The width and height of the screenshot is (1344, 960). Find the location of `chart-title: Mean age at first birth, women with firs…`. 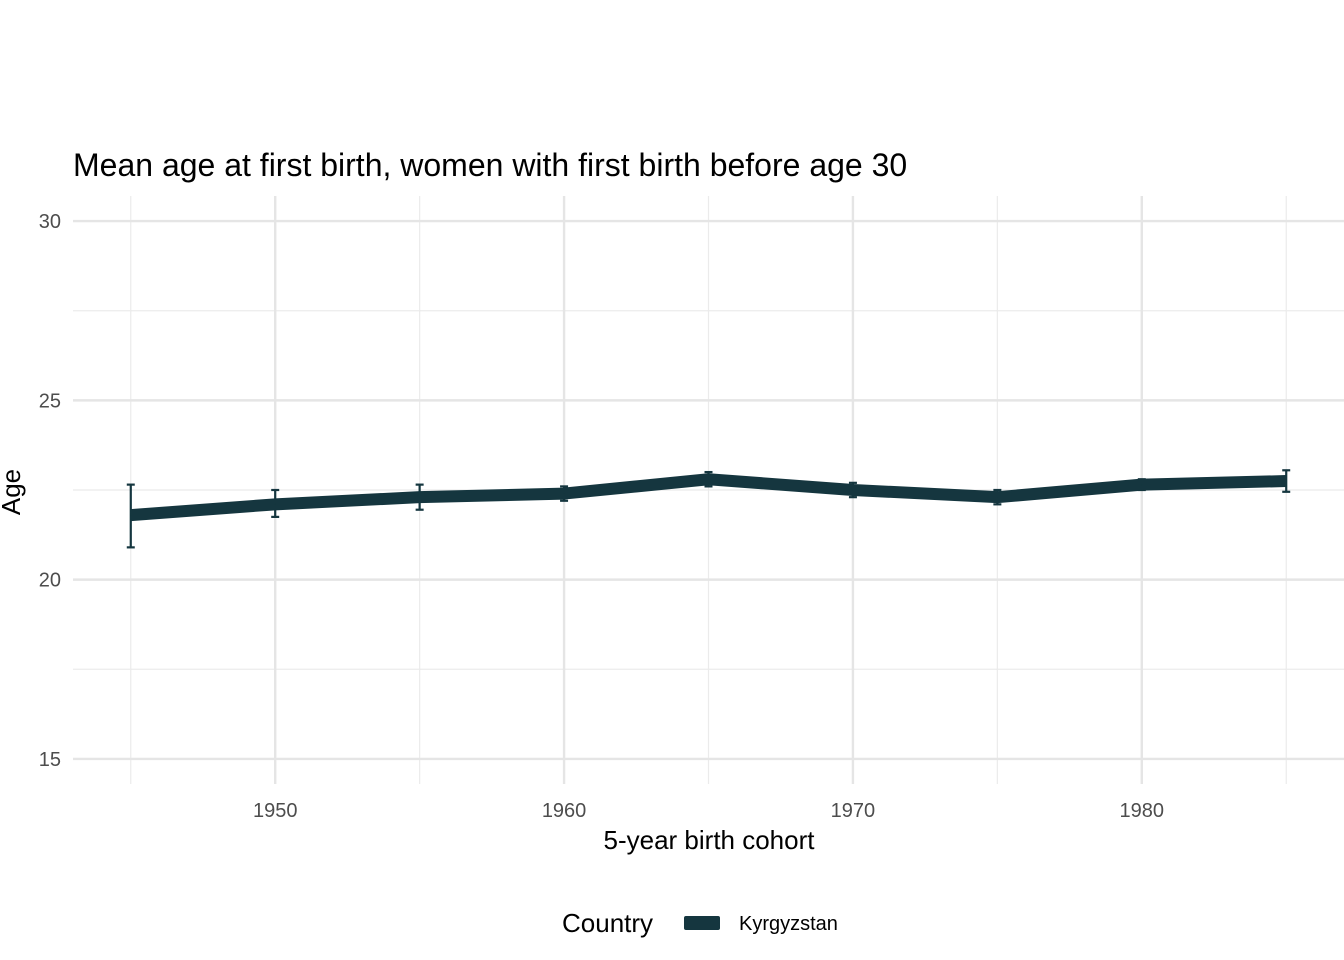

chart-title: Mean age at first birth, women with firs… is located at coordinates (490, 165).